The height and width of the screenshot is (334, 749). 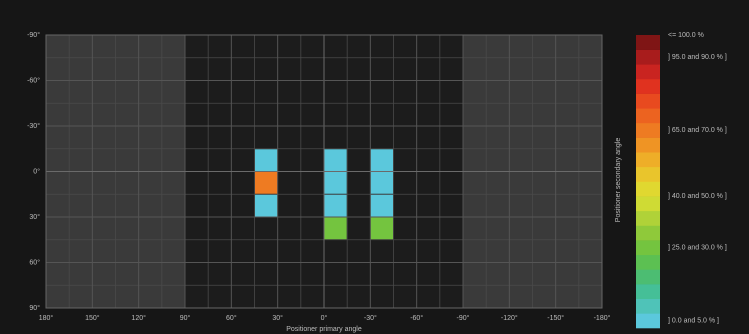 I want to click on x-tick-label: 180°, so click(x=46, y=318).